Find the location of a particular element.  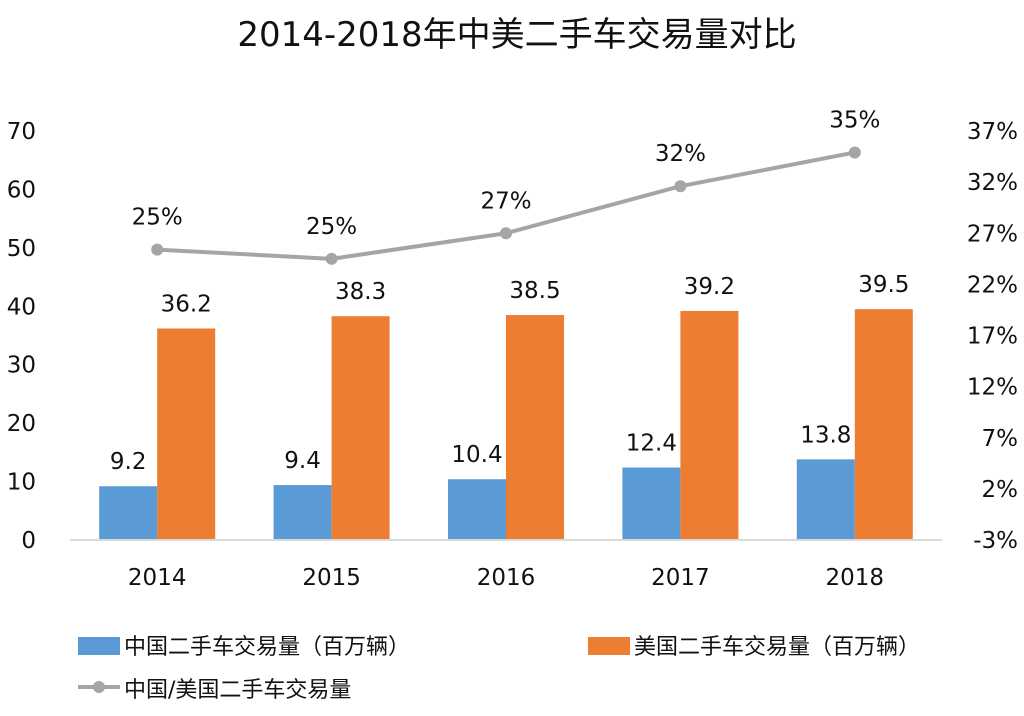

bar-data-label: 39.5 is located at coordinates (883, 285).